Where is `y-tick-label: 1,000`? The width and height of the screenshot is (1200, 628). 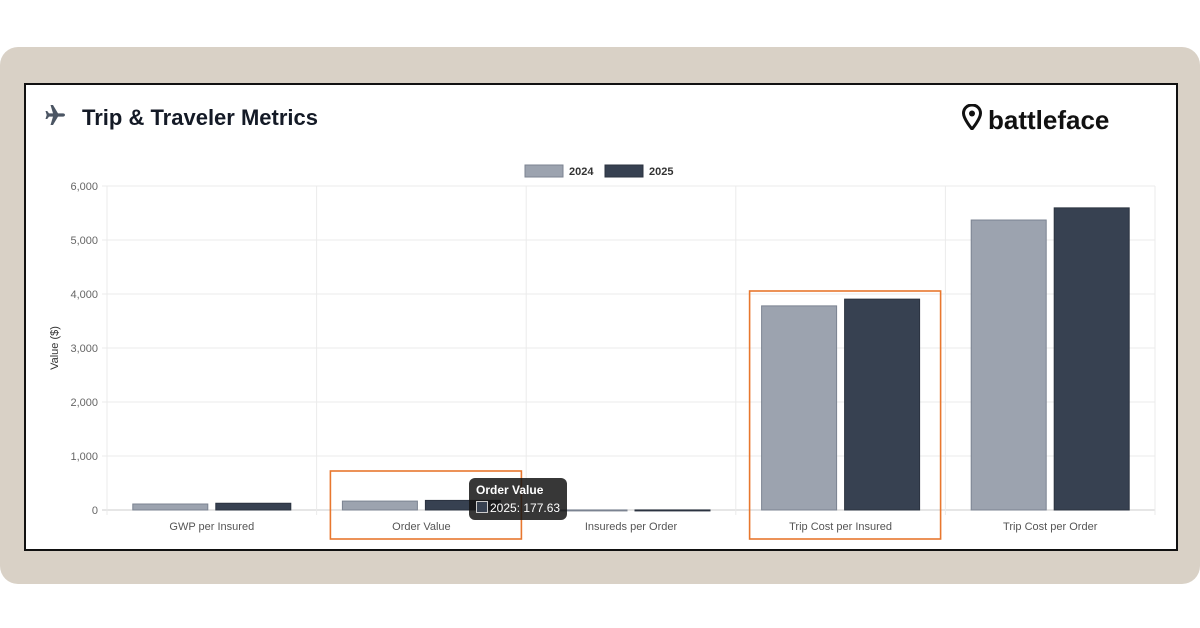 y-tick-label: 1,000 is located at coordinates (84, 457).